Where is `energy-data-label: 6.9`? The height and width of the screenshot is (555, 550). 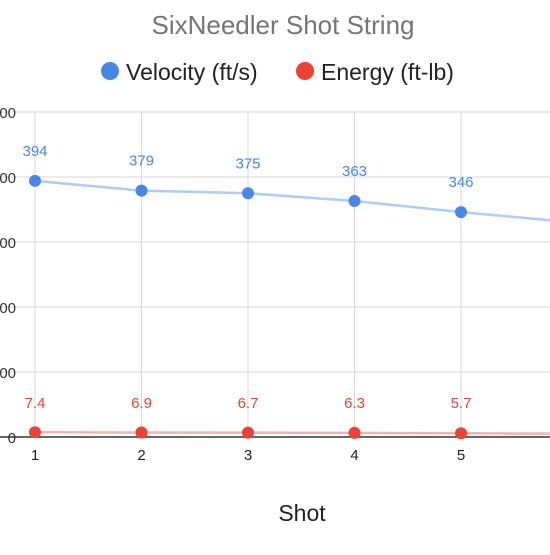
energy-data-label: 6.9 is located at coordinates (141, 403).